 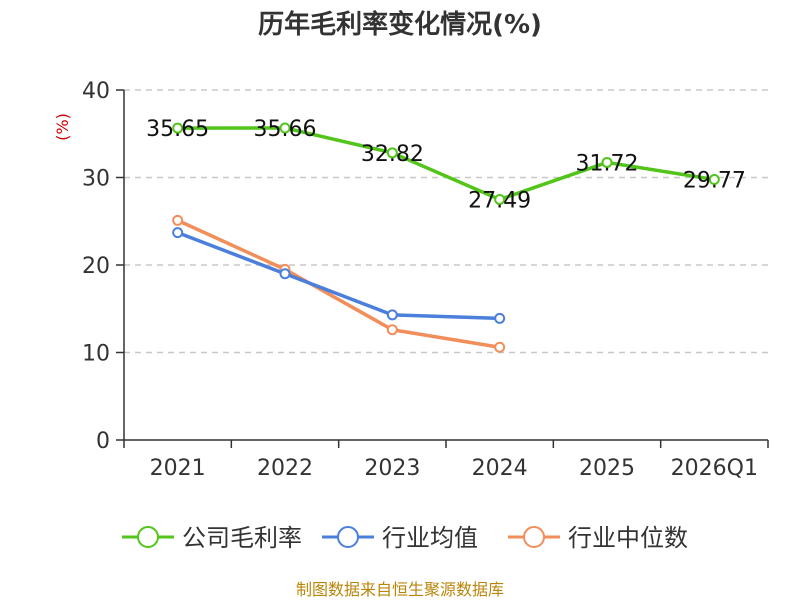 What do you see at coordinates (285, 468) in the screenshot?
I see `x-tick-label: 2022` at bounding box center [285, 468].